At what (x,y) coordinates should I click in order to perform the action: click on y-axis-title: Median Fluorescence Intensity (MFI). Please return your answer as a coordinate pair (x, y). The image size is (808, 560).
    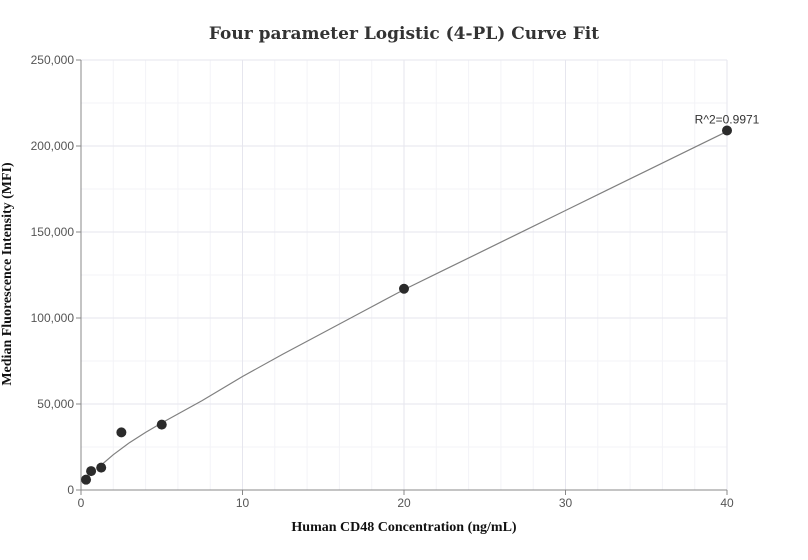
    Looking at the image, I should click on (7, 274).